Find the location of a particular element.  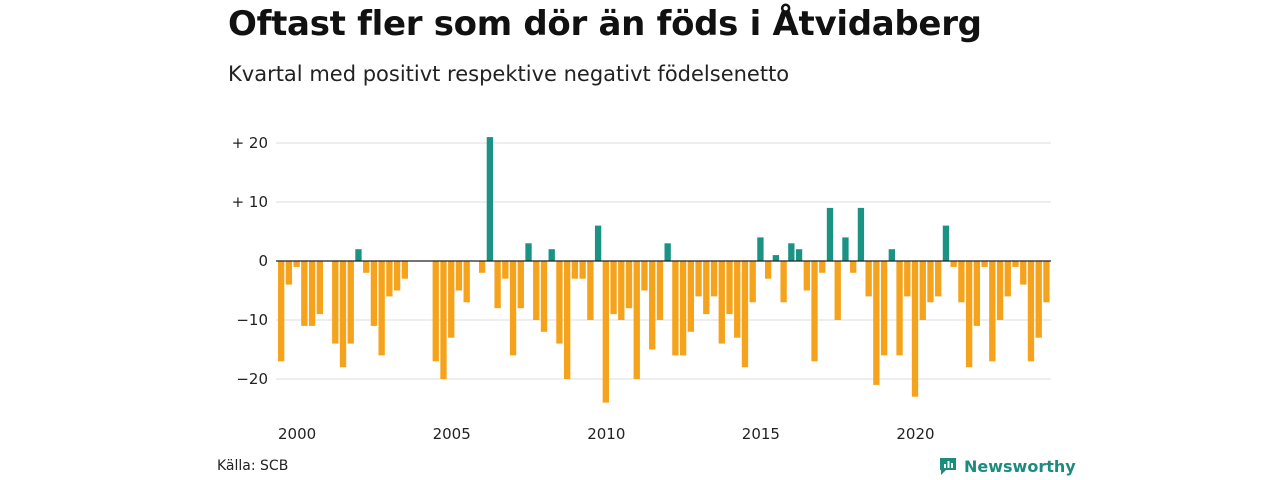

y-tick-label: −20 is located at coordinates (252, 379).